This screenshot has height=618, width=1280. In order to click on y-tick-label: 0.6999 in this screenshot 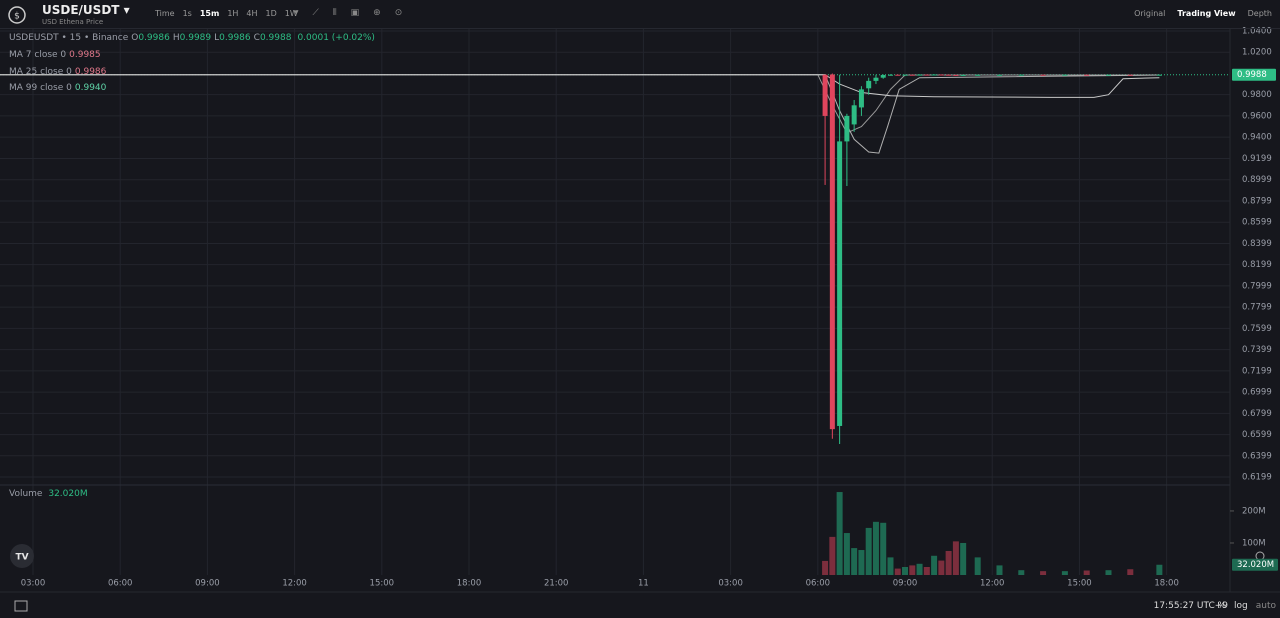, I will do `click(1257, 393)`.